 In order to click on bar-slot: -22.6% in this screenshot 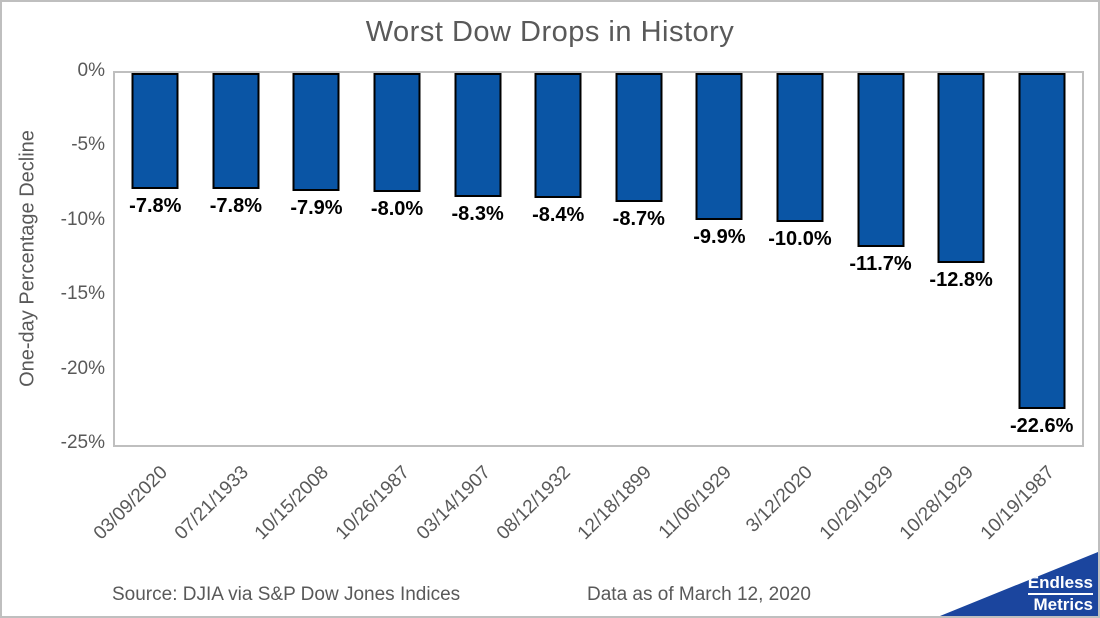, I will do `click(1041, 259)`.